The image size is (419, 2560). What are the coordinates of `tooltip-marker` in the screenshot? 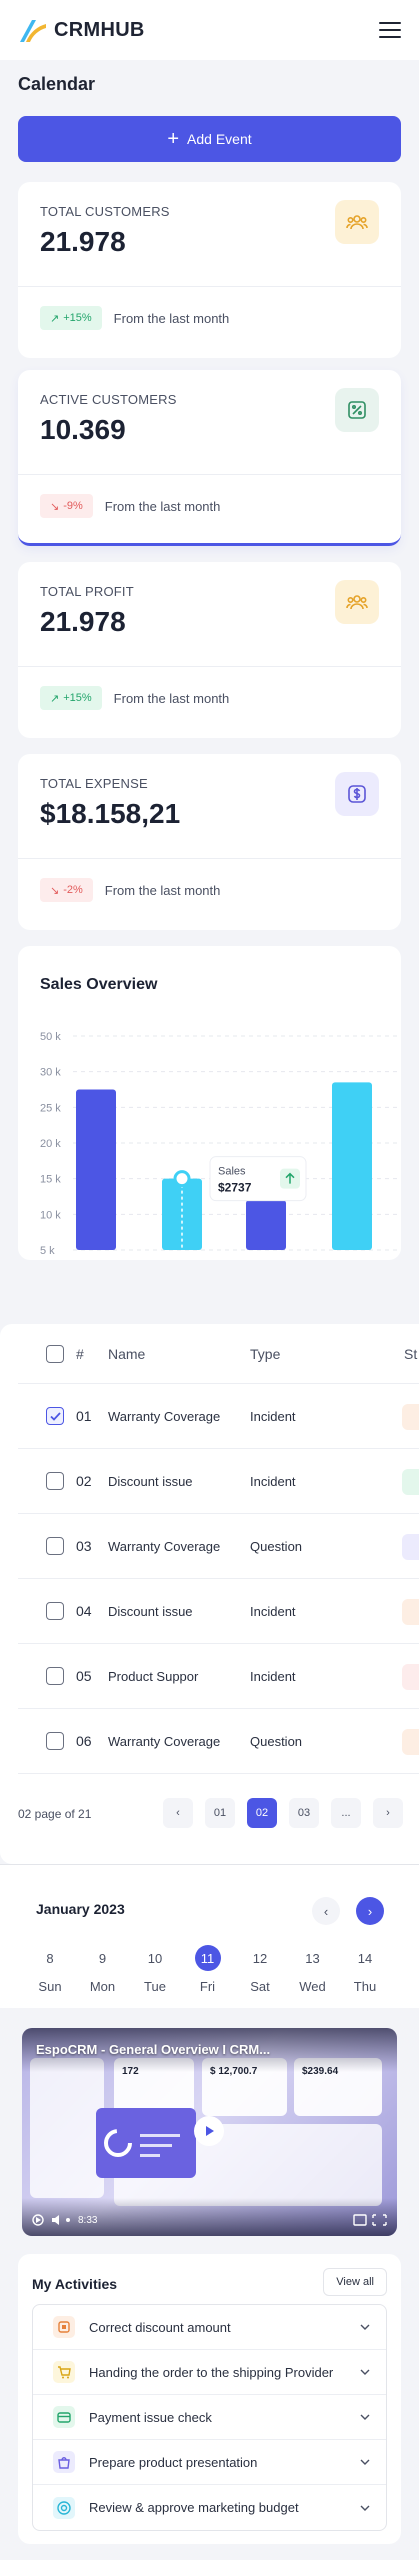 It's located at (182, 1179).